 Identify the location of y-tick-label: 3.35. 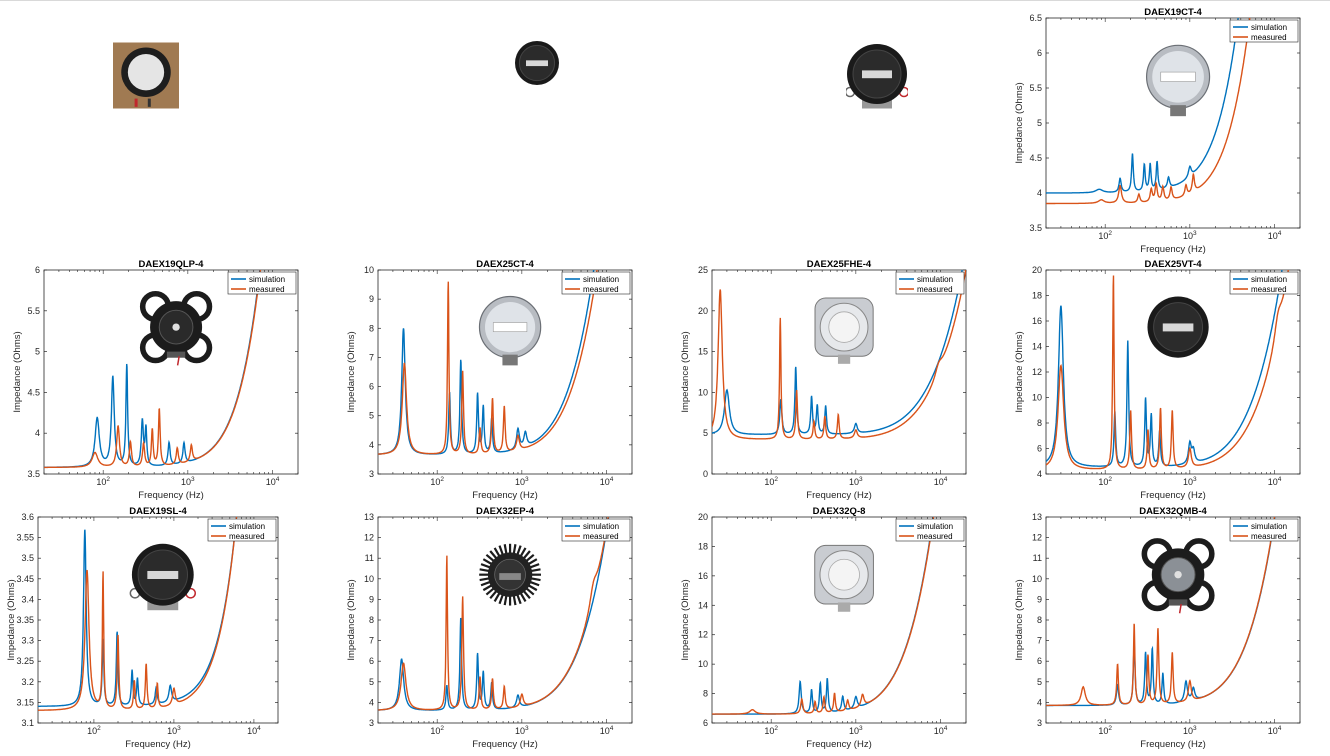
(25, 620).